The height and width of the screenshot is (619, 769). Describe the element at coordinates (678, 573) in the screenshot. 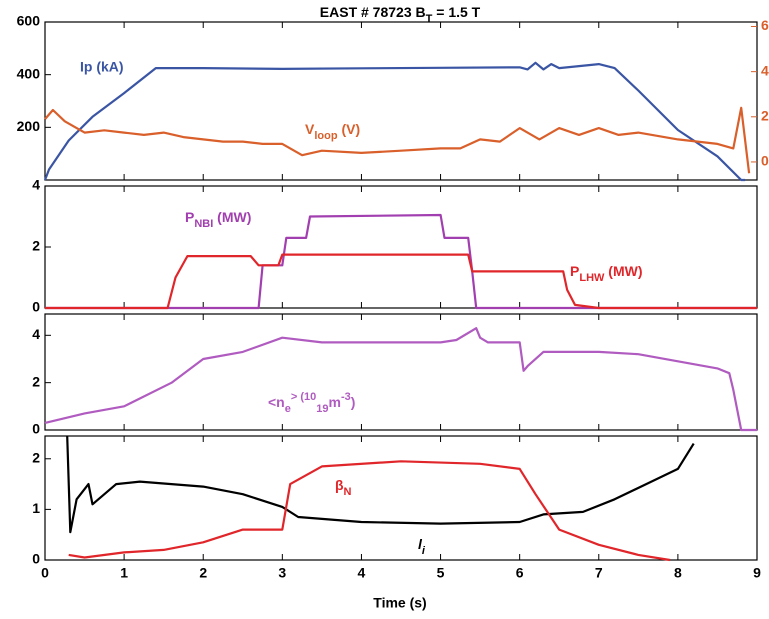

I see `x-tick-label: 8` at that location.